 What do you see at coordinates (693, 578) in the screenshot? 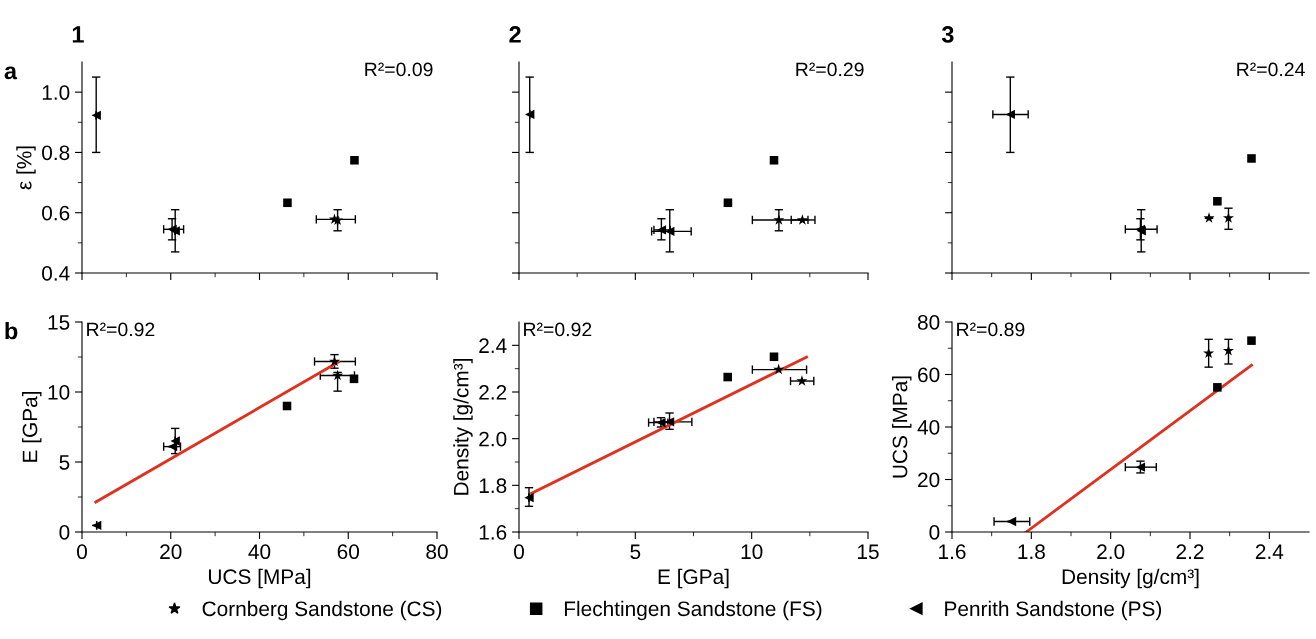
I see `x-axis-title: E [GPa]` at bounding box center [693, 578].